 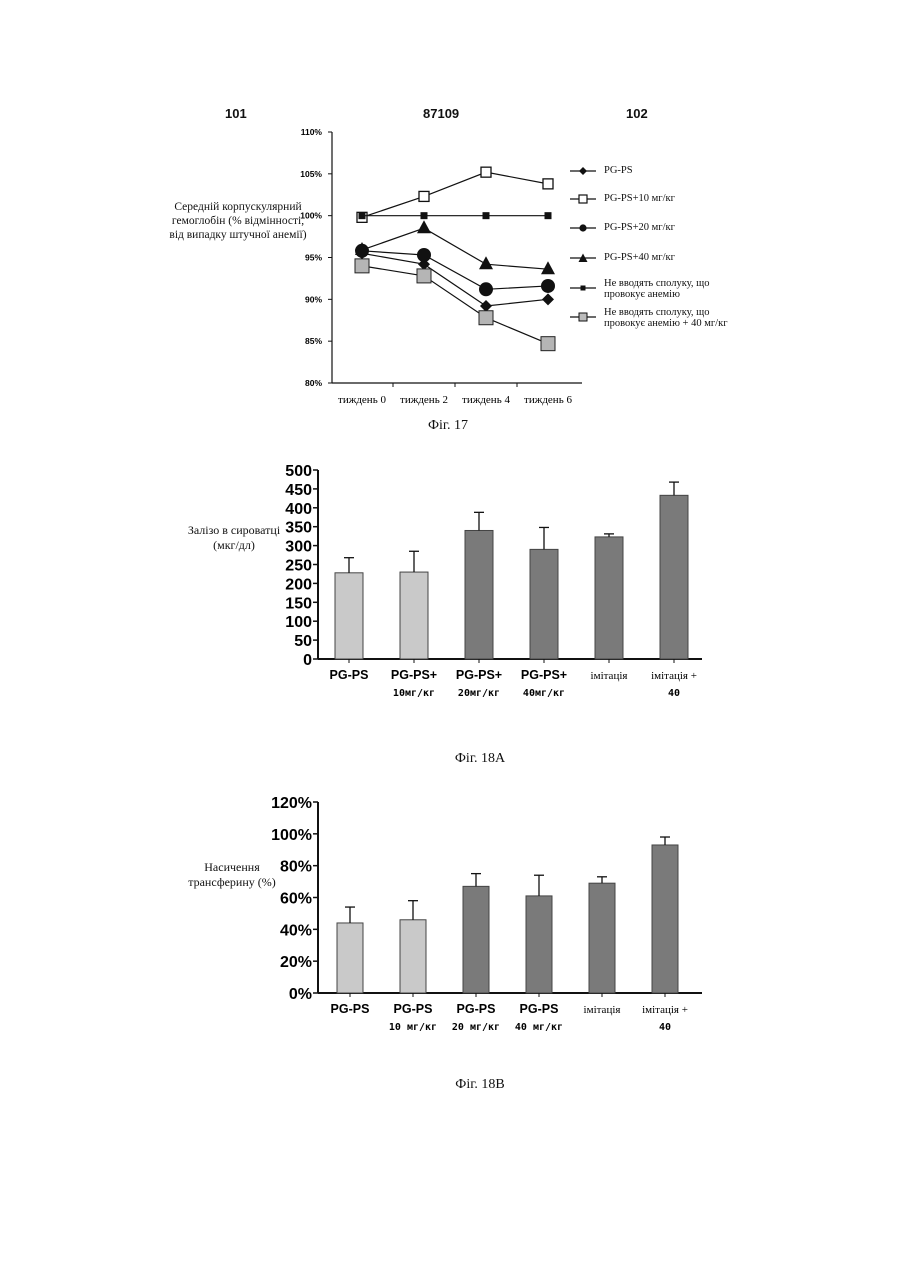 I want to click on y-tick-label: 80%, so click(x=296, y=867).